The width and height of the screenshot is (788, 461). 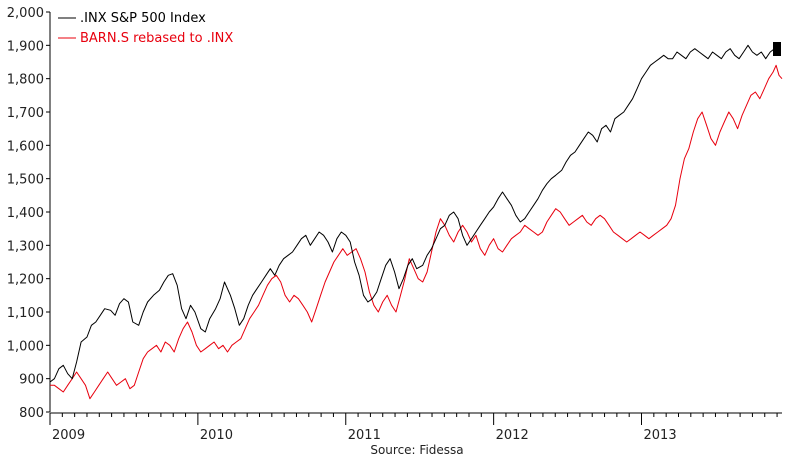 What do you see at coordinates (156, 38) in the screenshot?
I see `legend-label: BARN.S rebased to .INX` at bounding box center [156, 38].